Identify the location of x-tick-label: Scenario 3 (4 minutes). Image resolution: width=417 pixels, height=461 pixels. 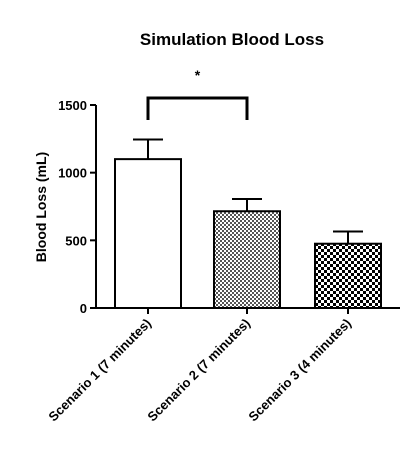
(299, 370).